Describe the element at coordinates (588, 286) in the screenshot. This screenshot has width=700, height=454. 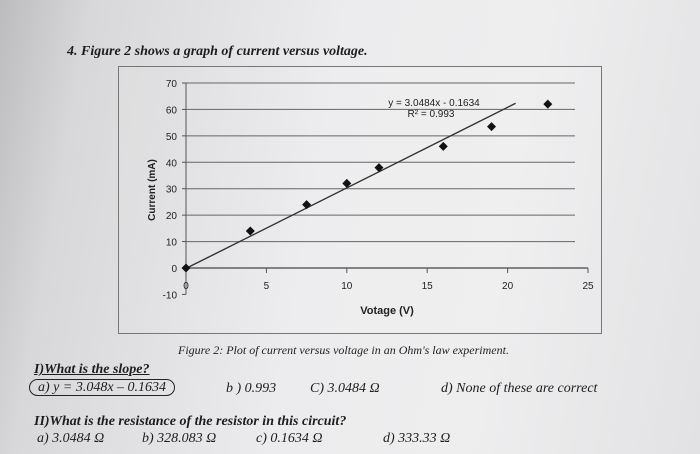
I see `x-tick-label: 25` at that location.